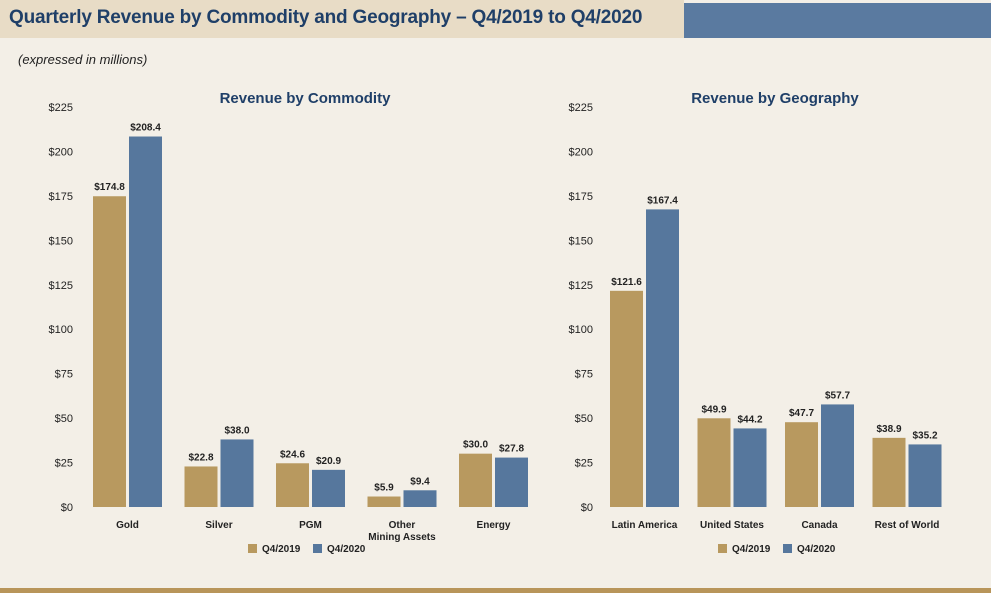 Image resolution: width=991 pixels, height=593 pixels. What do you see at coordinates (924, 435) in the screenshot?
I see `data-label: $35.2` at bounding box center [924, 435].